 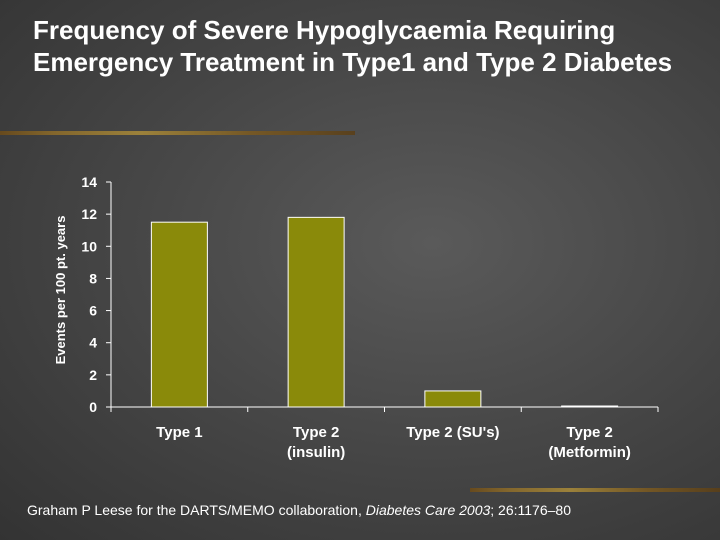 What do you see at coordinates (93, 311) in the screenshot?
I see `y-tick-label: 6` at bounding box center [93, 311].